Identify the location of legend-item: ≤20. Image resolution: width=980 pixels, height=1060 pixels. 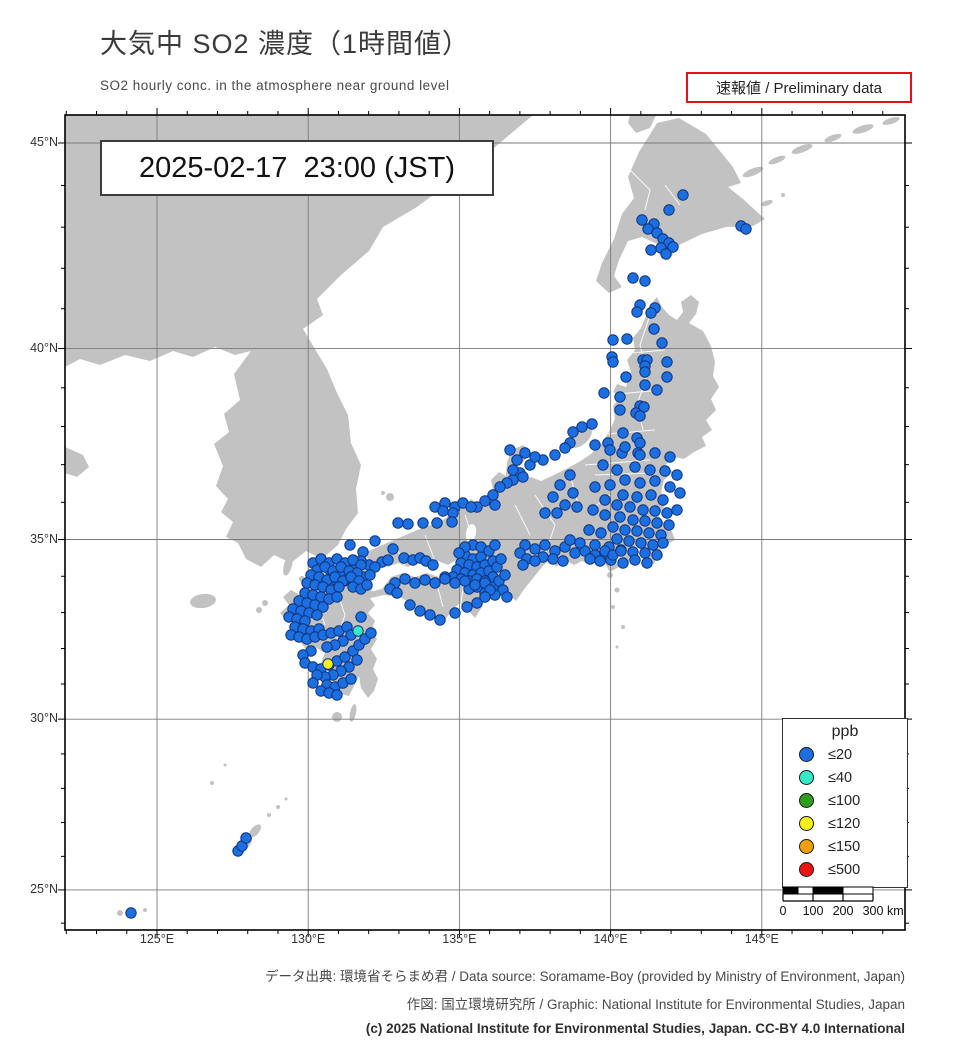
(845, 754).